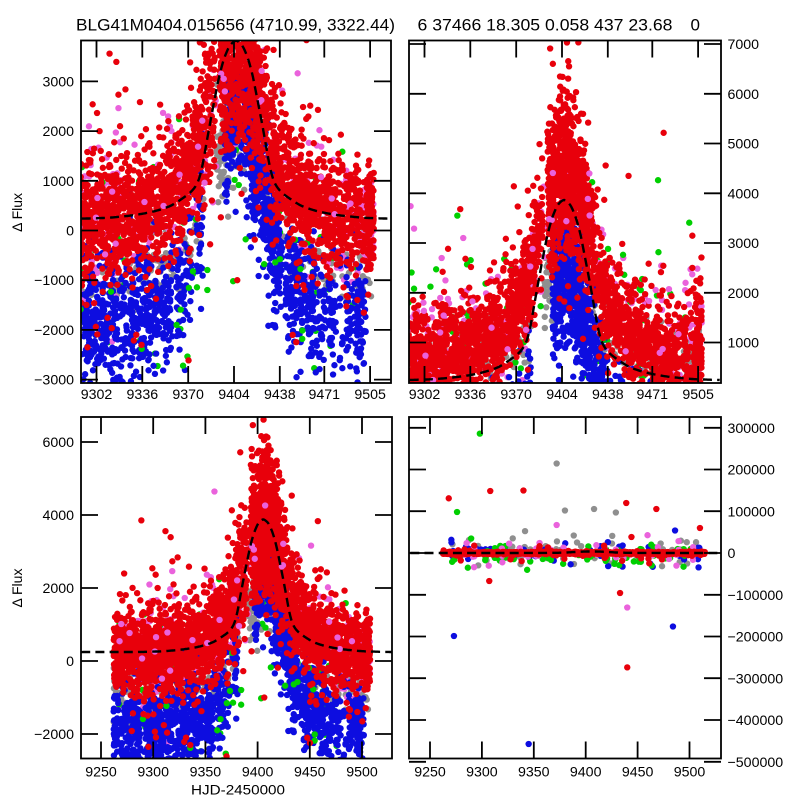 Image resolution: width=800 pixels, height=800 pixels. Describe the element at coordinates (54, 381) in the screenshot. I see `svg-text: −3000` at that location.